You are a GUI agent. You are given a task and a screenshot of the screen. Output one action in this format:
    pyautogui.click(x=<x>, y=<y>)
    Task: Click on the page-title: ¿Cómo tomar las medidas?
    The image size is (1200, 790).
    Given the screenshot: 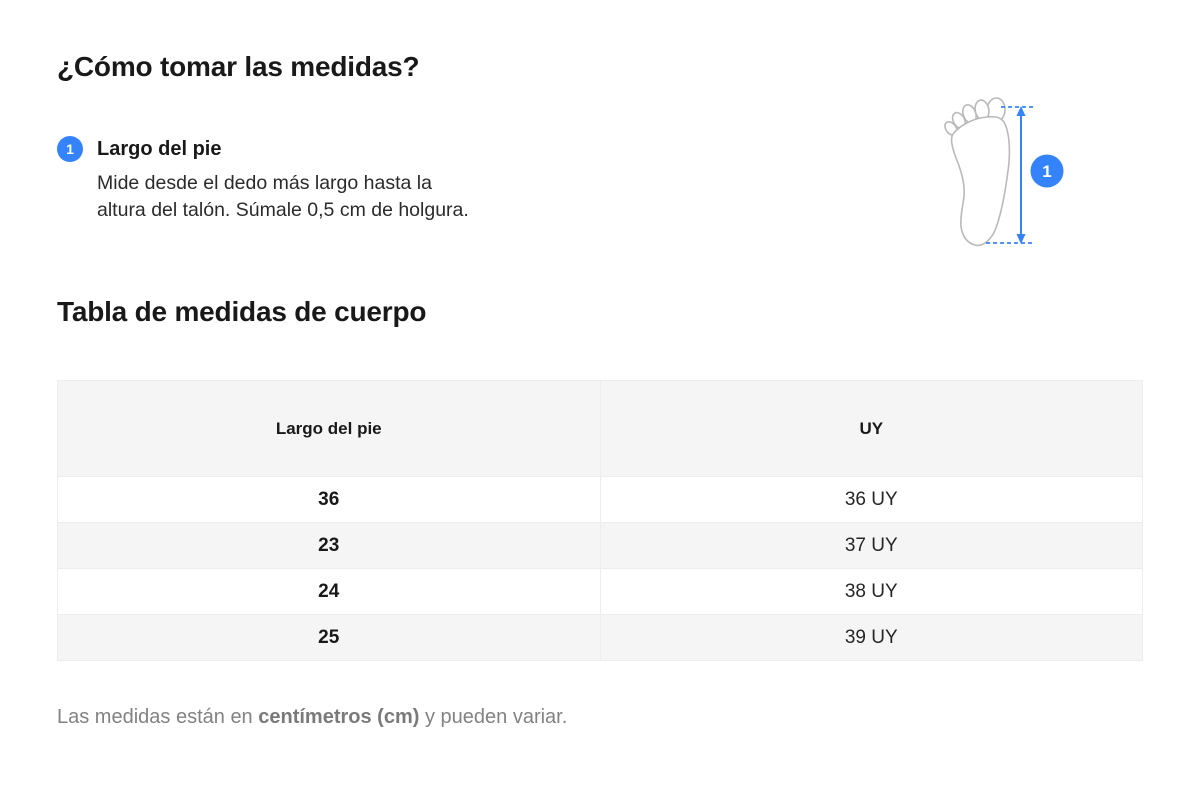 What is the action you would take?
    pyautogui.click(x=238, y=66)
    